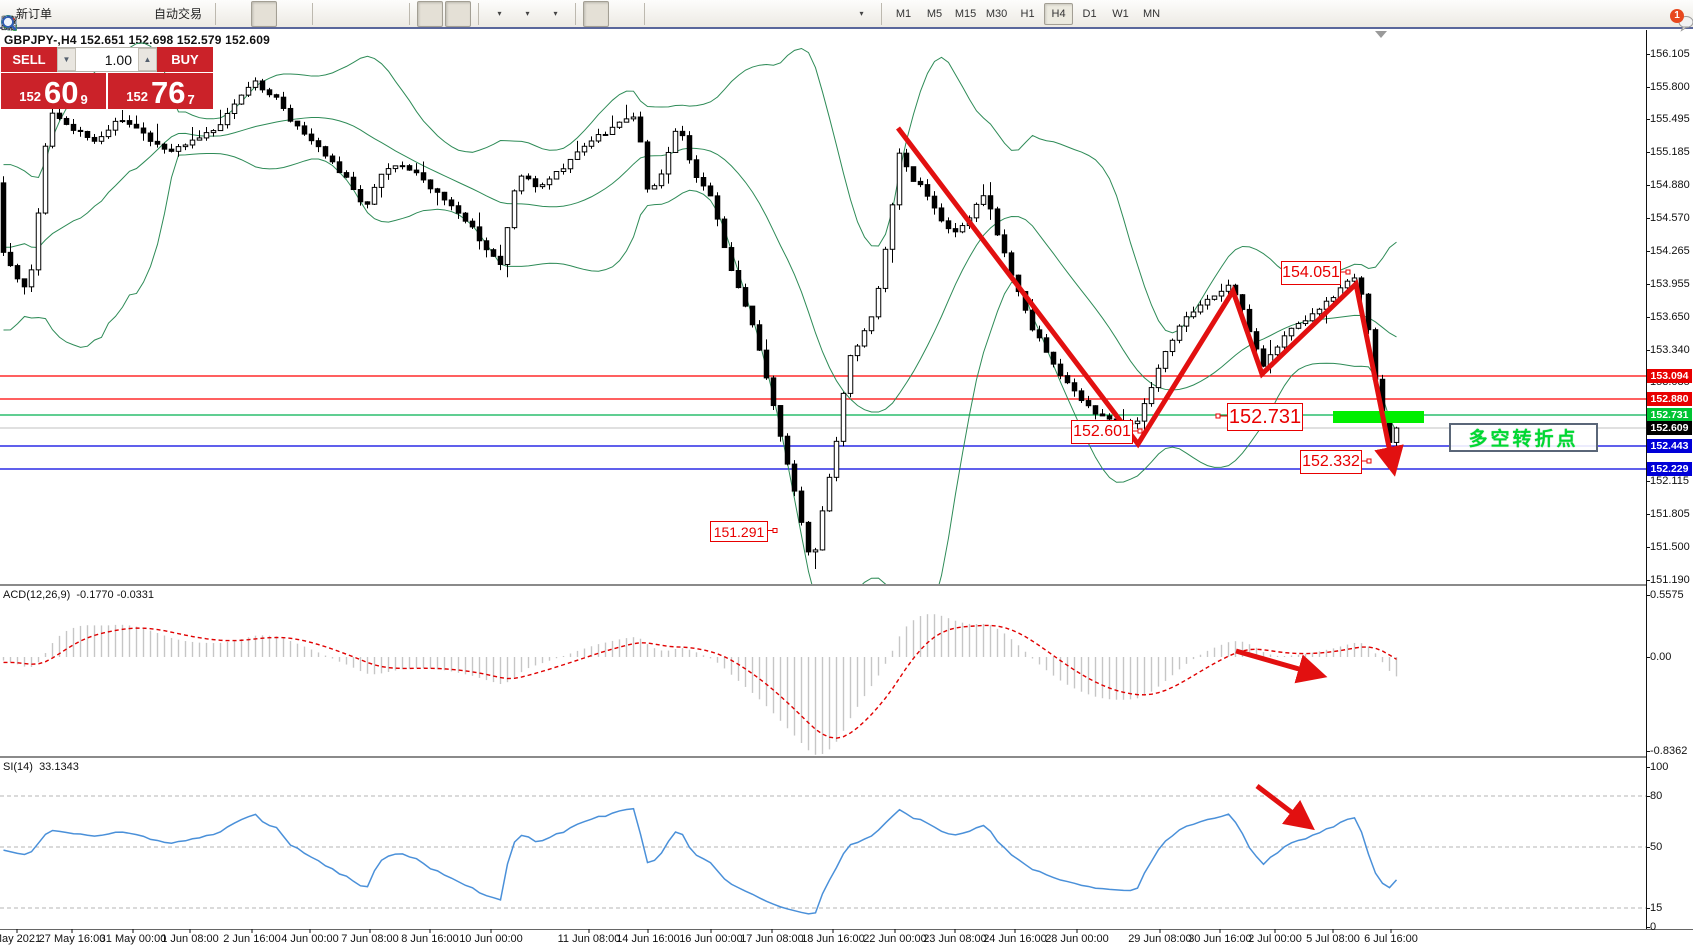  I want to click on zoom-in-button, so click(174, 16).